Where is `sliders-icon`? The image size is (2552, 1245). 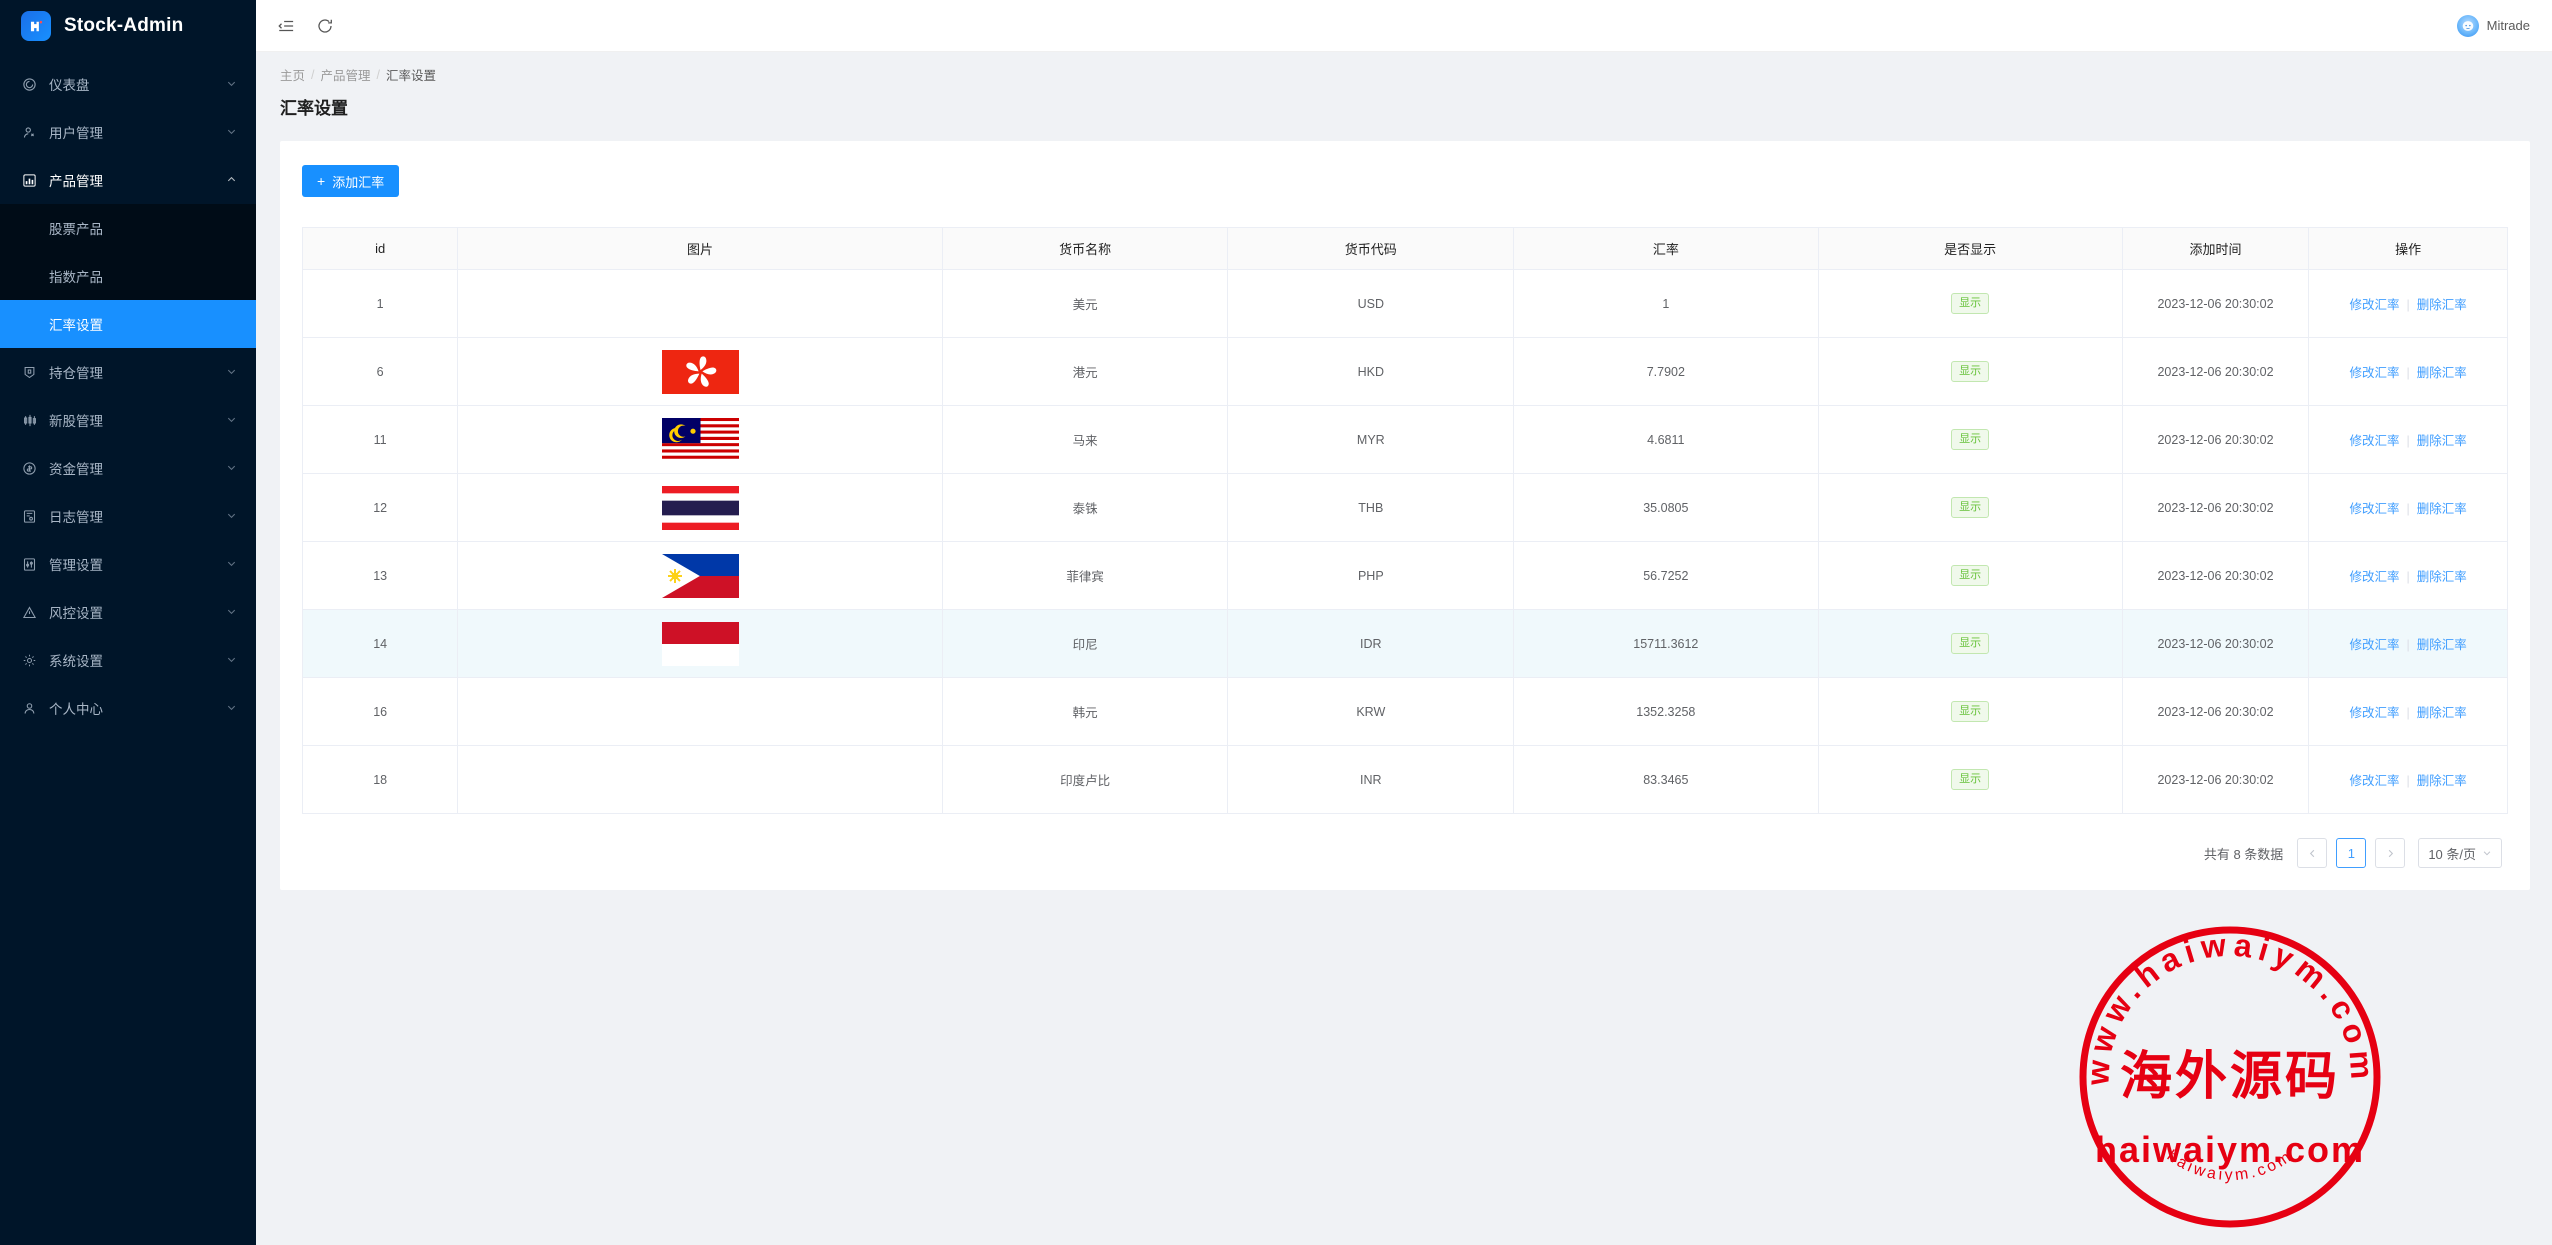 sliders-icon is located at coordinates (29, 564).